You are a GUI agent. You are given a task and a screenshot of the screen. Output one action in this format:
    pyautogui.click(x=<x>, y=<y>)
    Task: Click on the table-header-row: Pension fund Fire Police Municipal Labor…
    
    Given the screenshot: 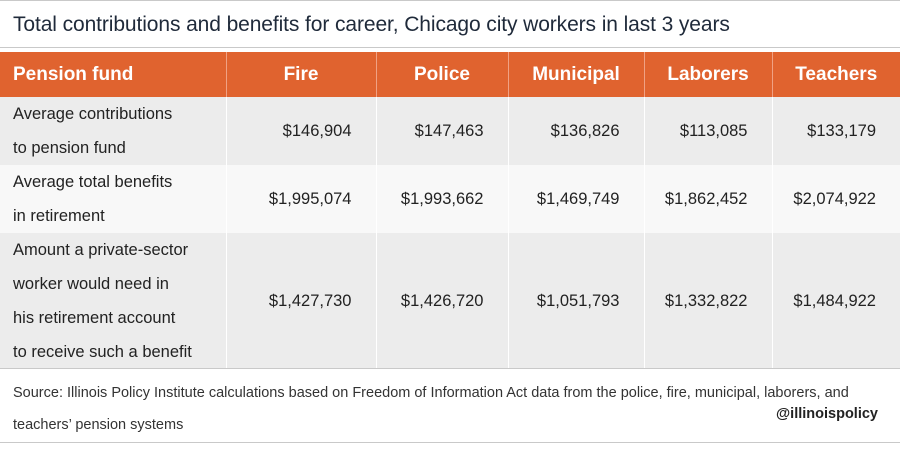 What is the action you would take?
    pyautogui.click(x=450, y=74)
    